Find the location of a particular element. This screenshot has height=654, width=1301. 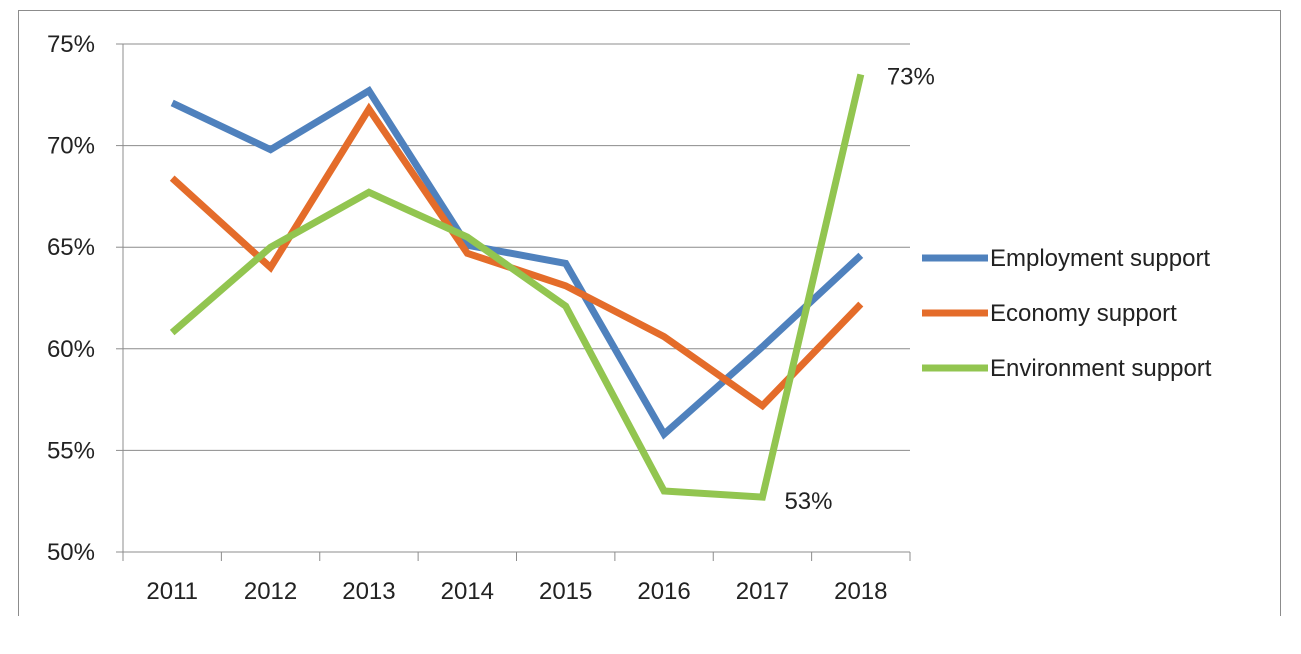

x-tick-label: 2011 is located at coordinates (172, 591).